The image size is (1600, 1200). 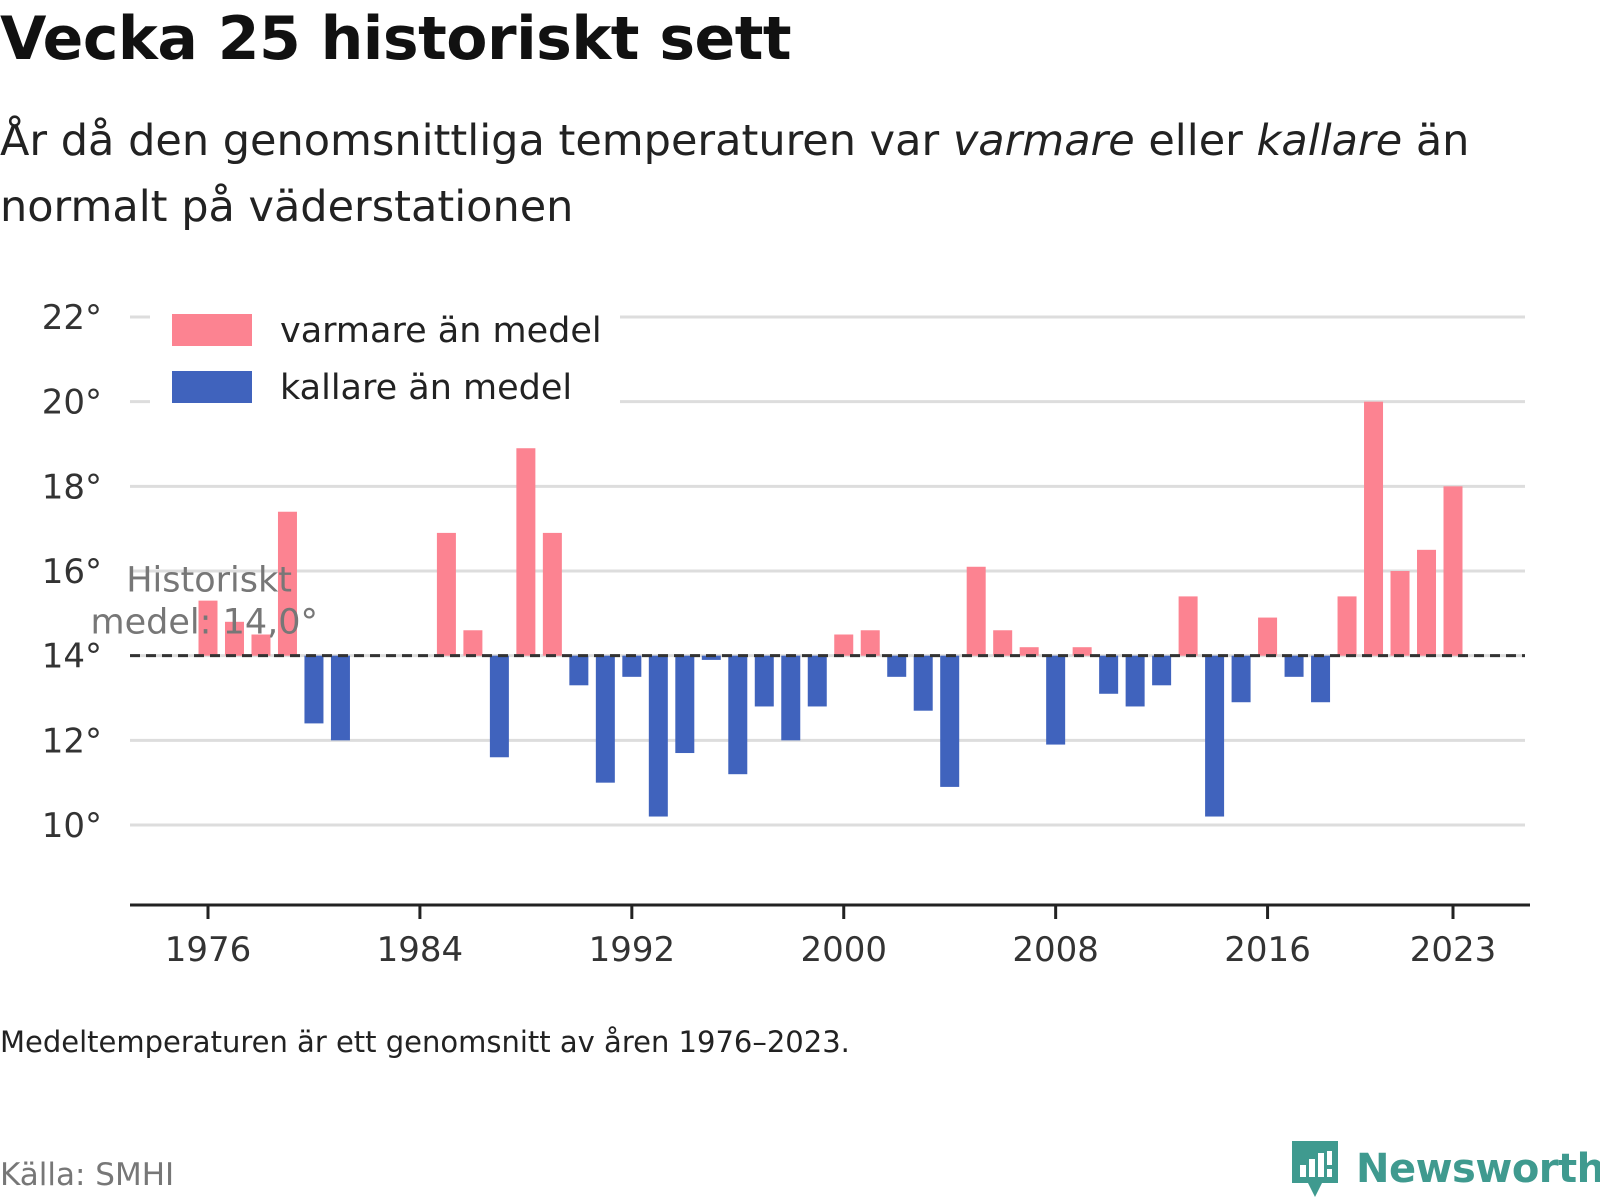 I want to click on chart-title: Vecka 25 historiskt sett, so click(x=396, y=39).